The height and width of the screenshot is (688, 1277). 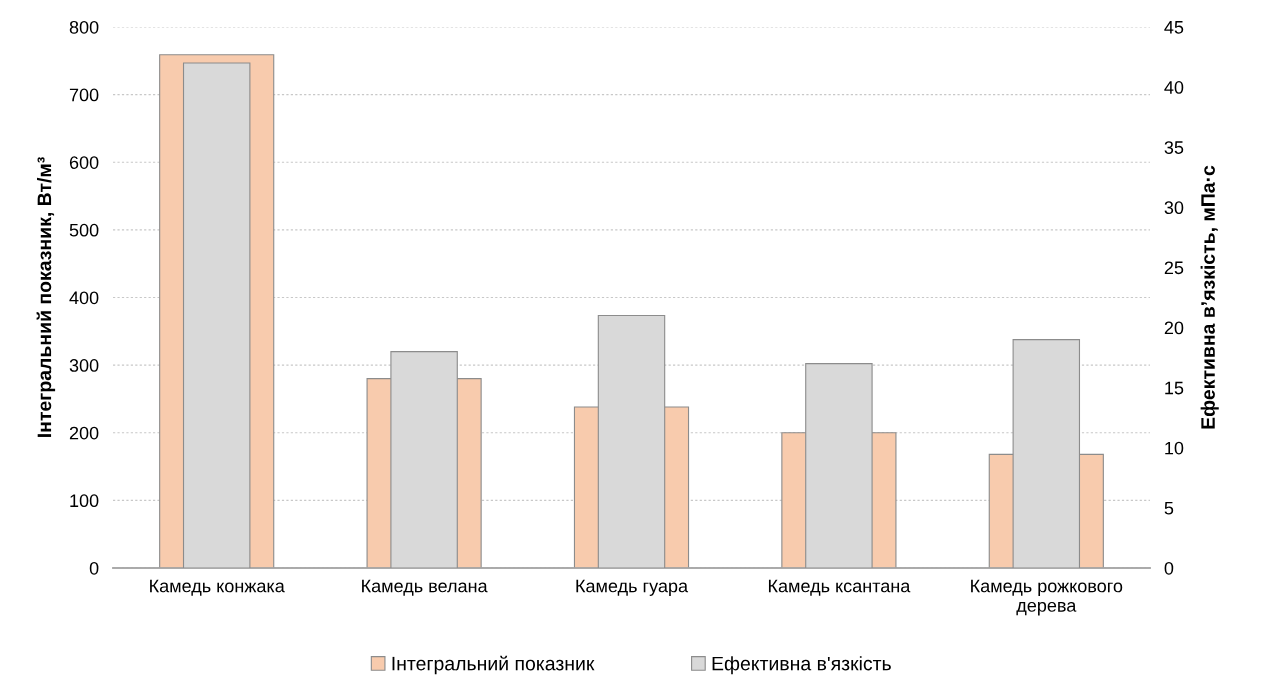 What do you see at coordinates (84, 365) in the screenshot?
I see `y-tick-label: 300` at bounding box center [84, 365].